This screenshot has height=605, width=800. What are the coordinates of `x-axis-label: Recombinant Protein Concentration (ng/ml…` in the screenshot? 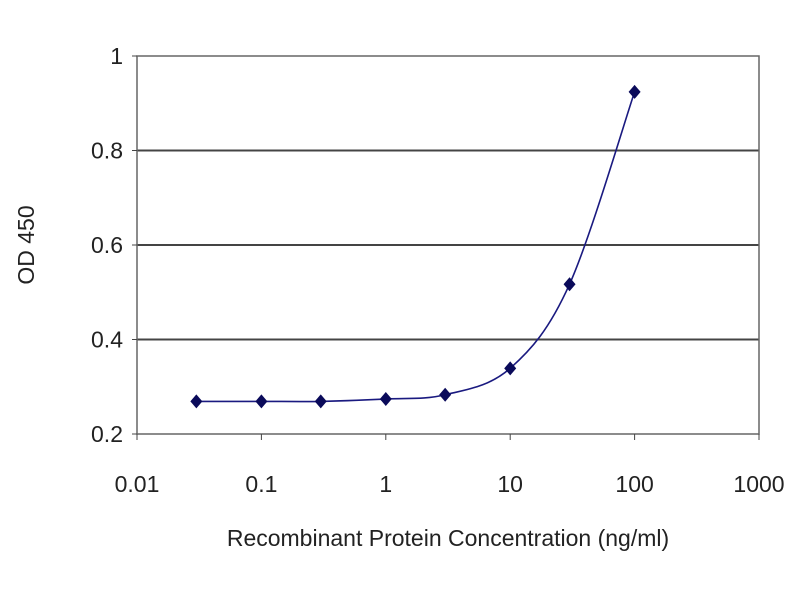 It's located at (448, 538).